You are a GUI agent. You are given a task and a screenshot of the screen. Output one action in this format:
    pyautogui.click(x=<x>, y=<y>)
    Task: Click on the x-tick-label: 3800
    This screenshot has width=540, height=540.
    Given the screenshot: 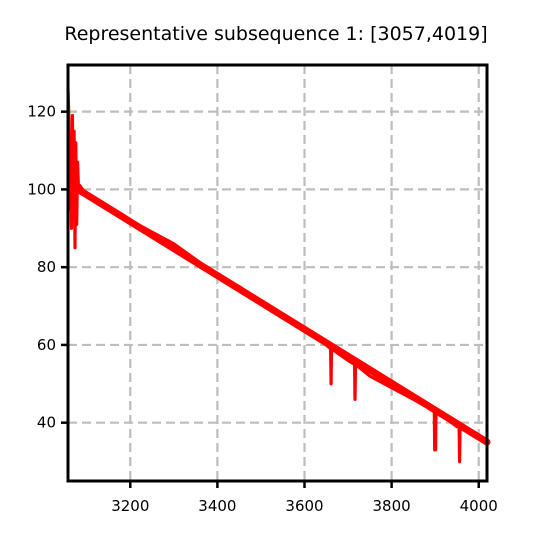 What is the action you would take?
    pyautogui.click(x=392, y=506)
    